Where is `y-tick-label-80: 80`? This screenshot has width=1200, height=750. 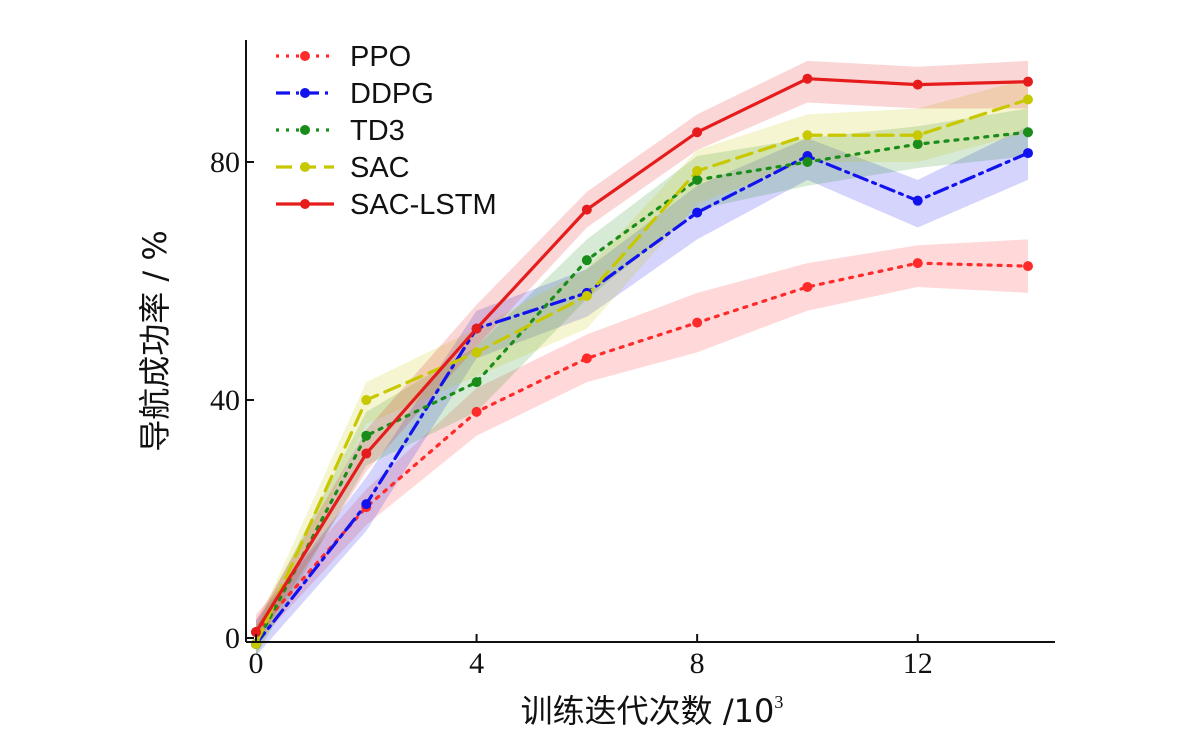 y-tick-label-80: 80 is located at coordinates (225, 162).